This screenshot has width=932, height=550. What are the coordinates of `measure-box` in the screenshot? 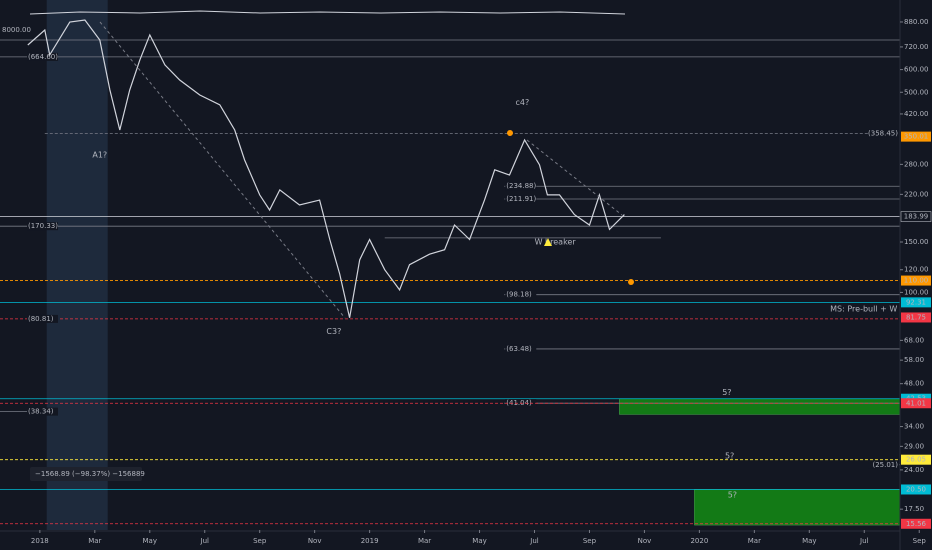 It's located at (86, 474).